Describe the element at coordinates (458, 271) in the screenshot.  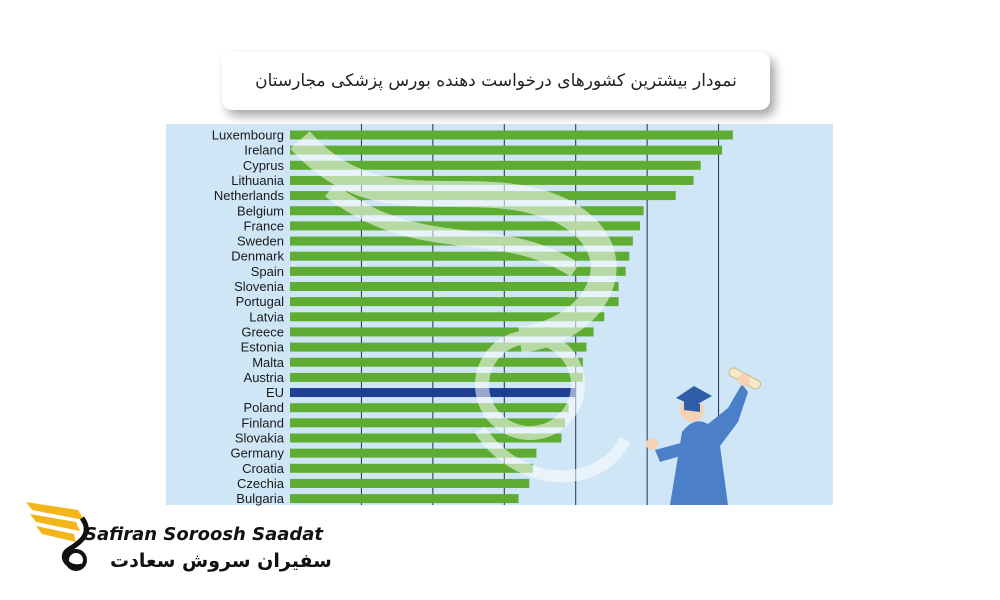
I see `bar-spain` at that location.